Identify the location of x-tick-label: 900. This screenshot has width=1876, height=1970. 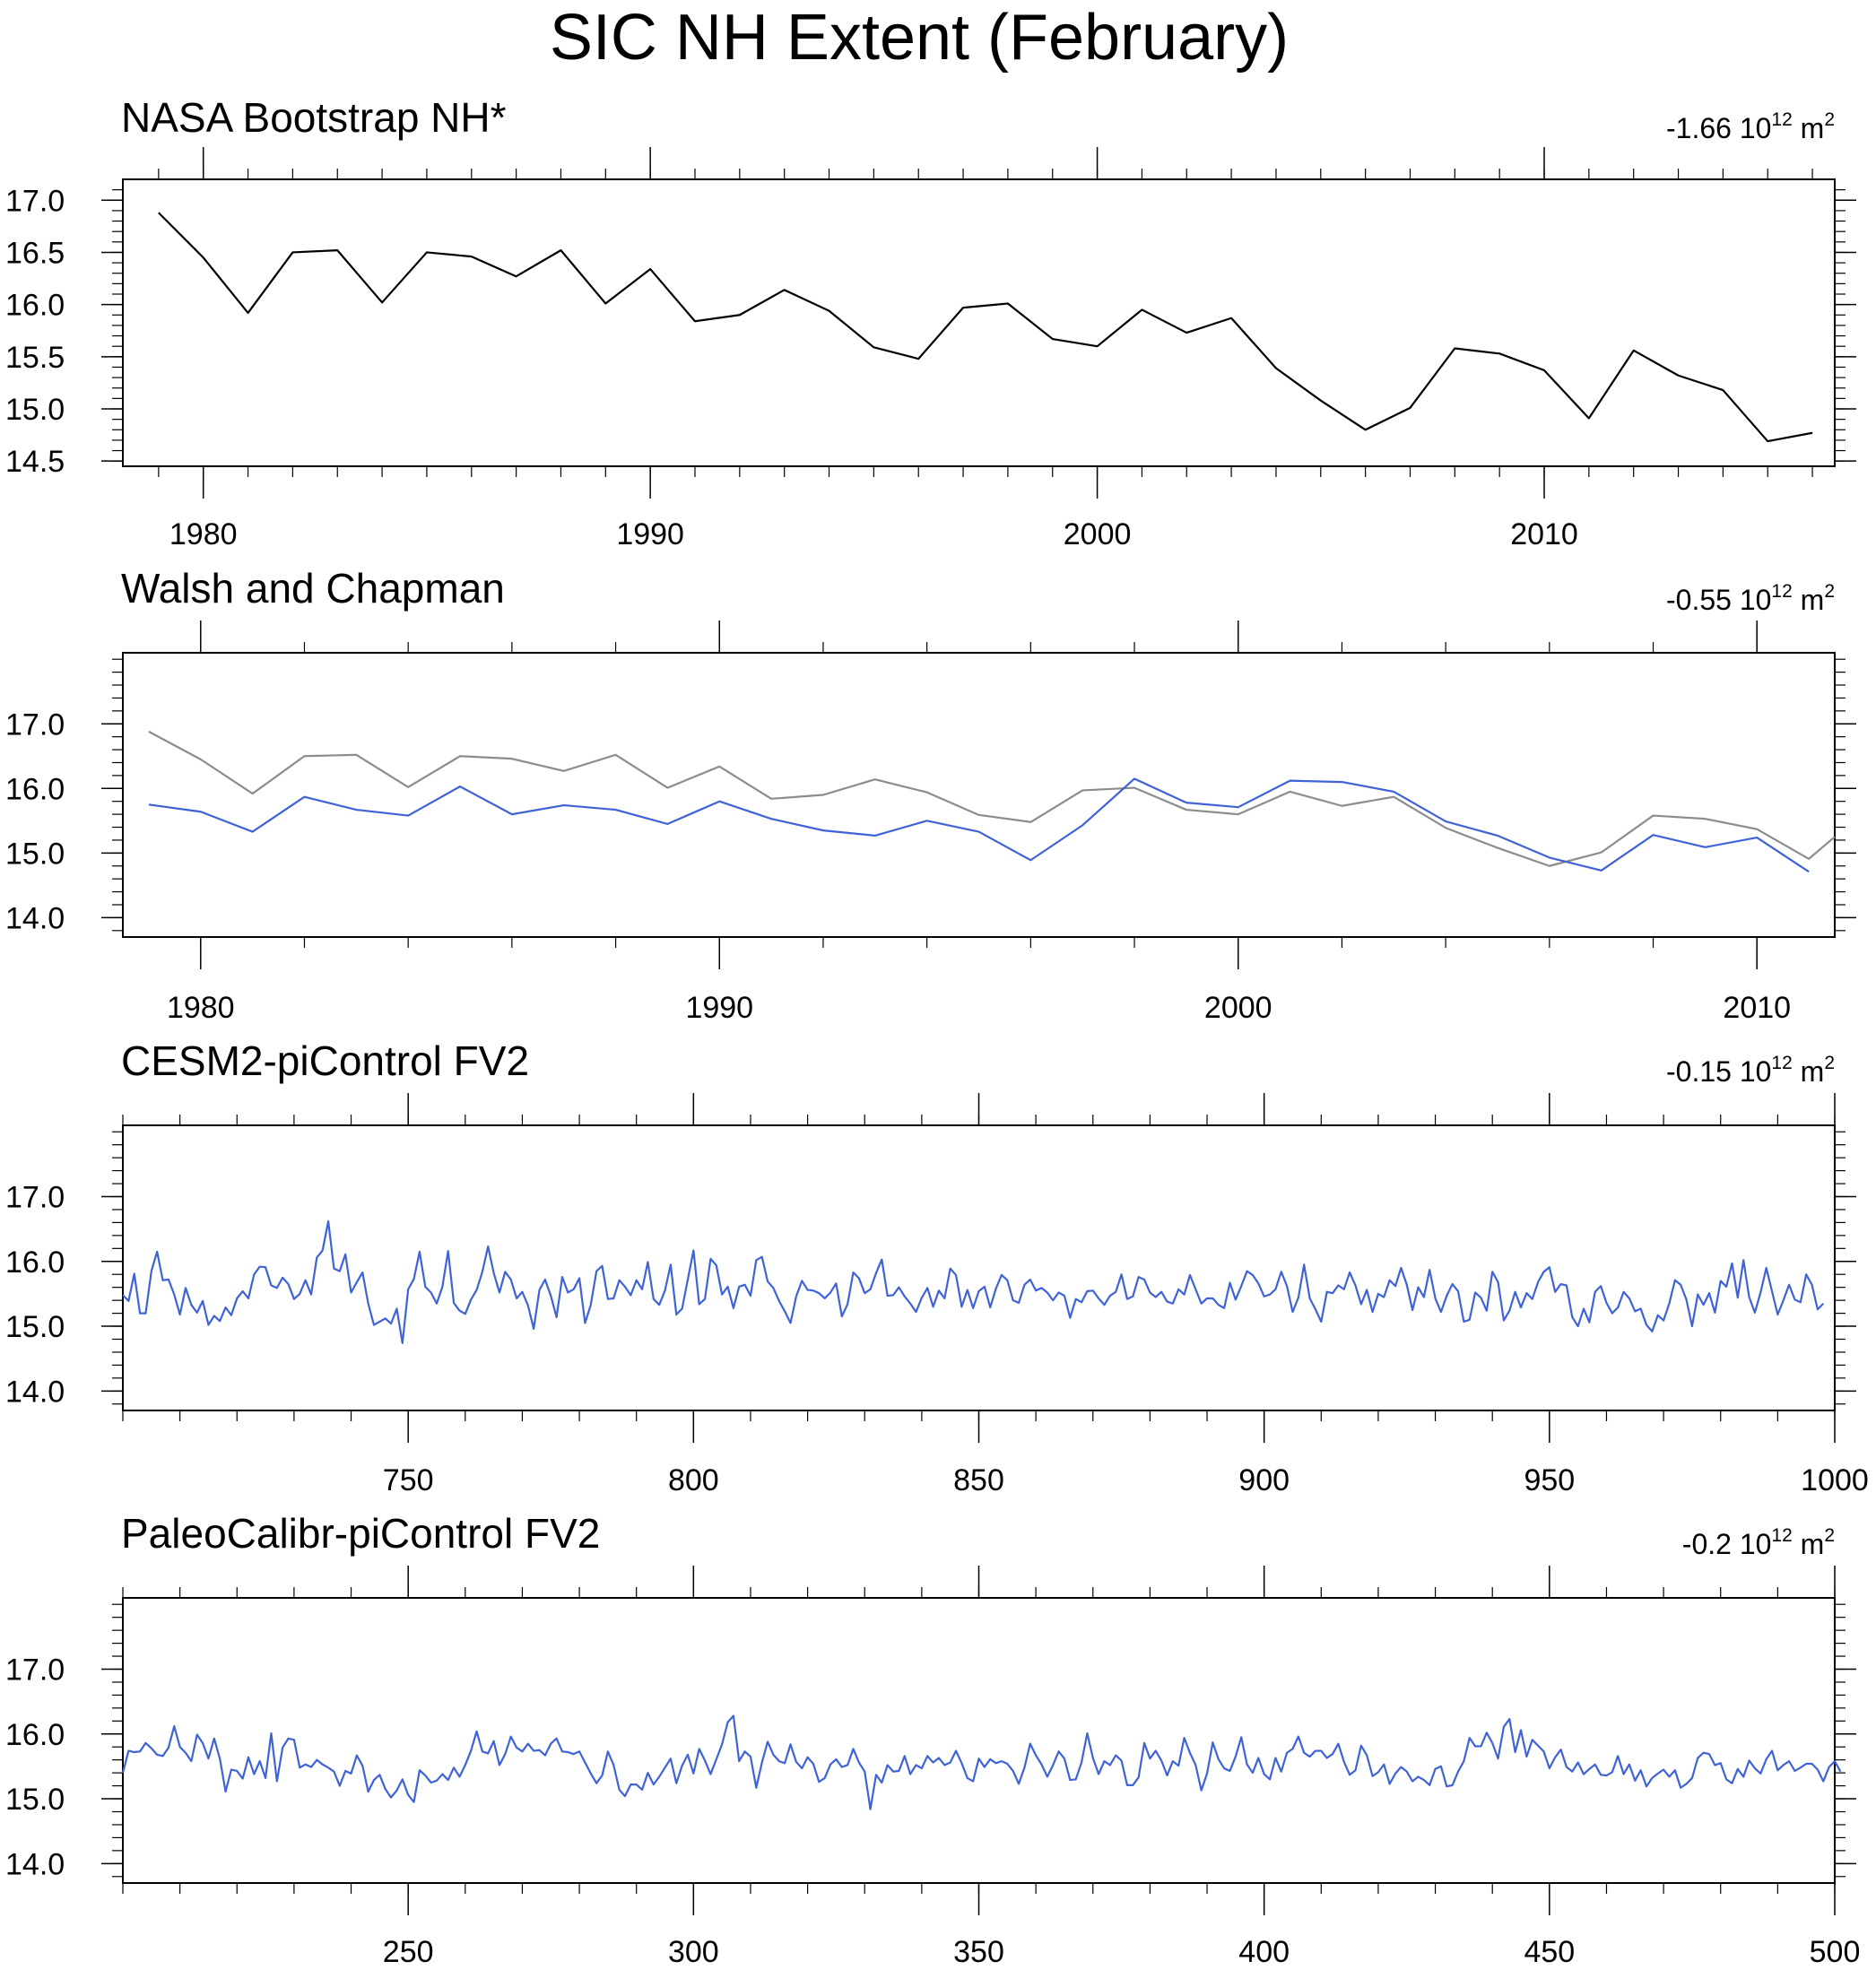
(1264, 1480).